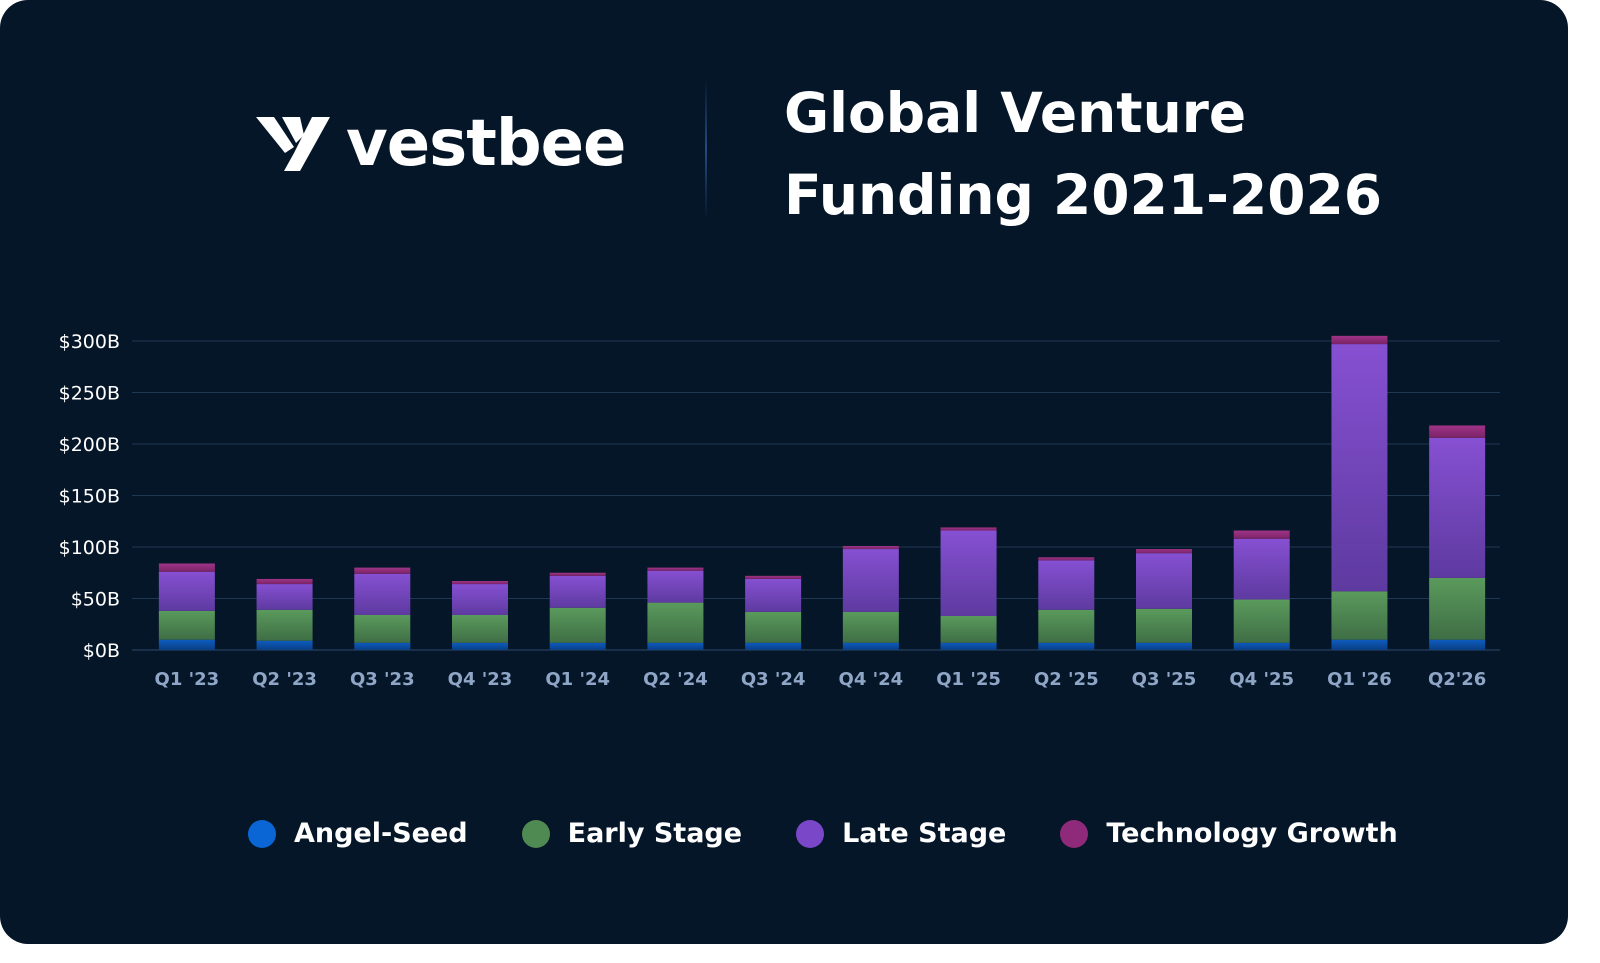  What do you see at coordinates (773, 679) in the screenshot?
I see `x-tick-label: Q3 '24` at bounding box center [773, 679].